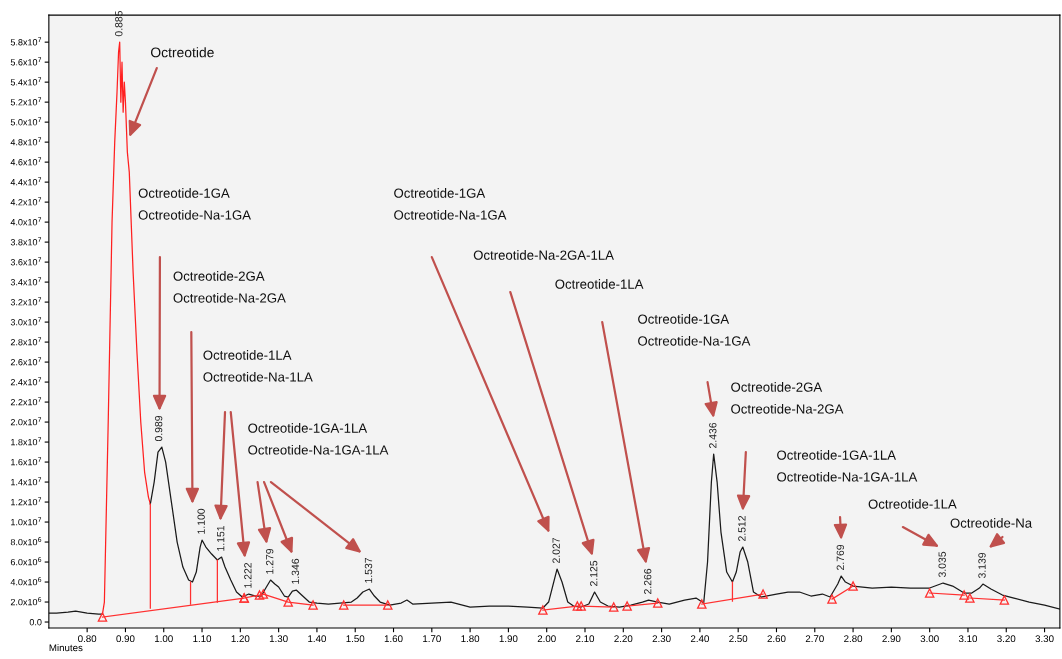 The height and width of the screenshot is (659, 1062). Describe the element at coordinates (26, 601) in the screenshot. I see `y-tick-label: 2.0x10$^{6}$` at that location.